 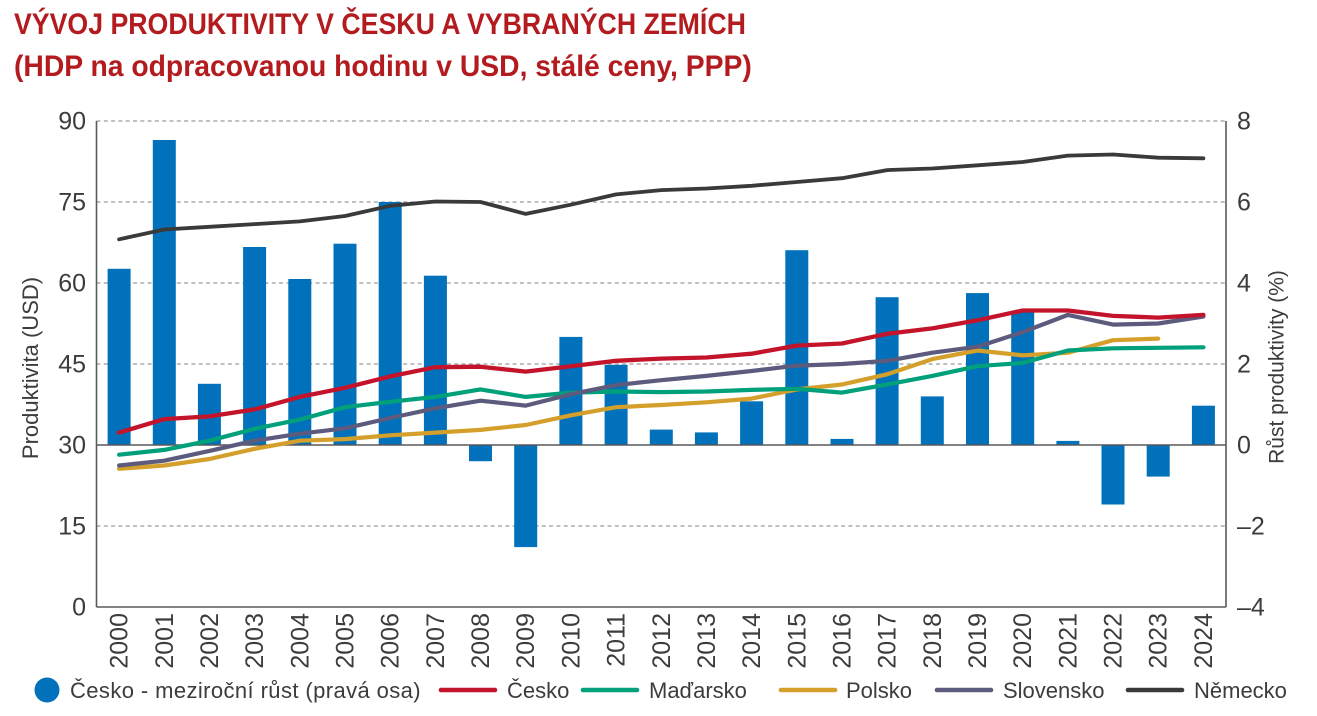 I want to click on svg-text: 2013, so click(x=707, y=641).